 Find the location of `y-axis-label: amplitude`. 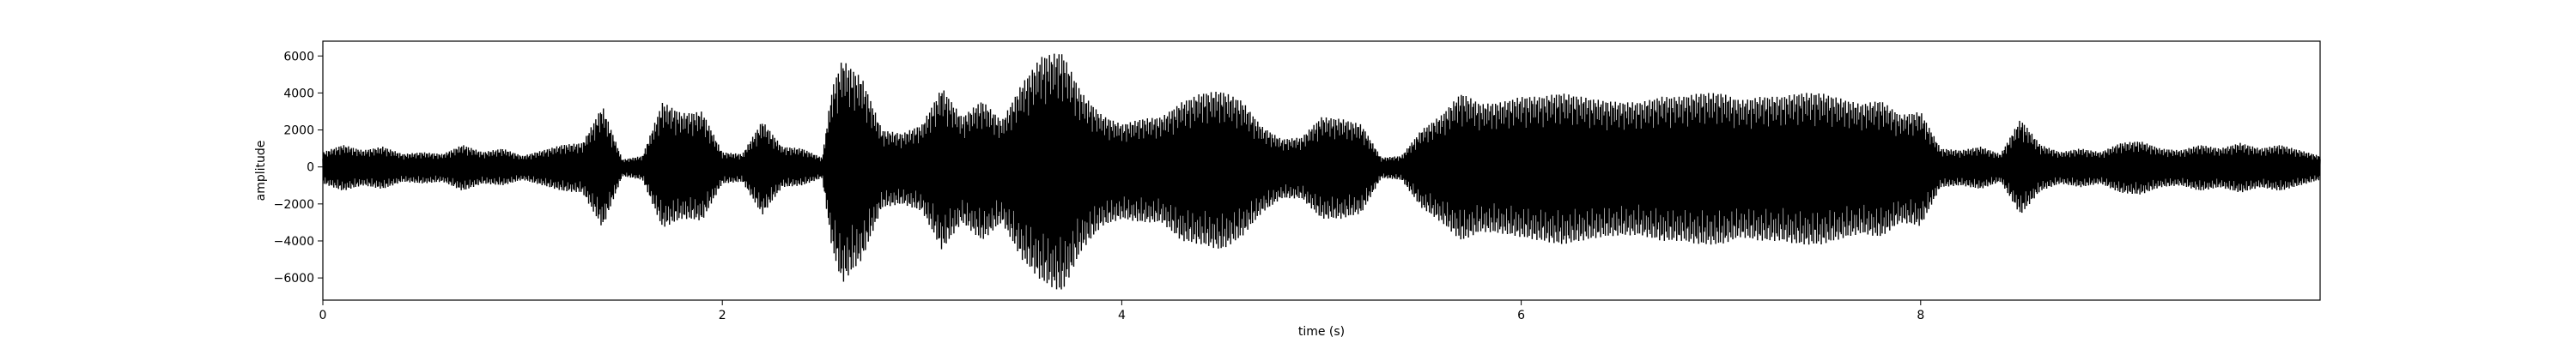

y-axis-label: amplitude is located at coordinates (261, 171).